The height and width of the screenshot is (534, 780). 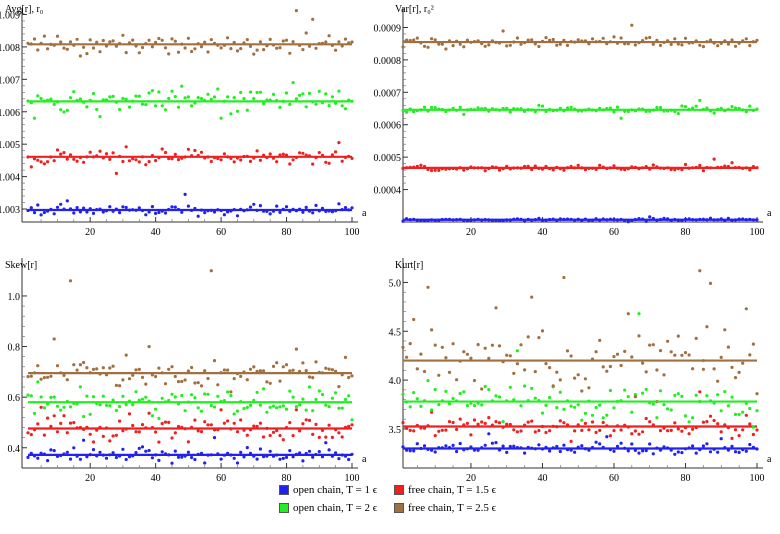 What do you see at coordinates (399, 508) in the screenshot?
I see `legend-swatch` at bounding box center [399, 508].